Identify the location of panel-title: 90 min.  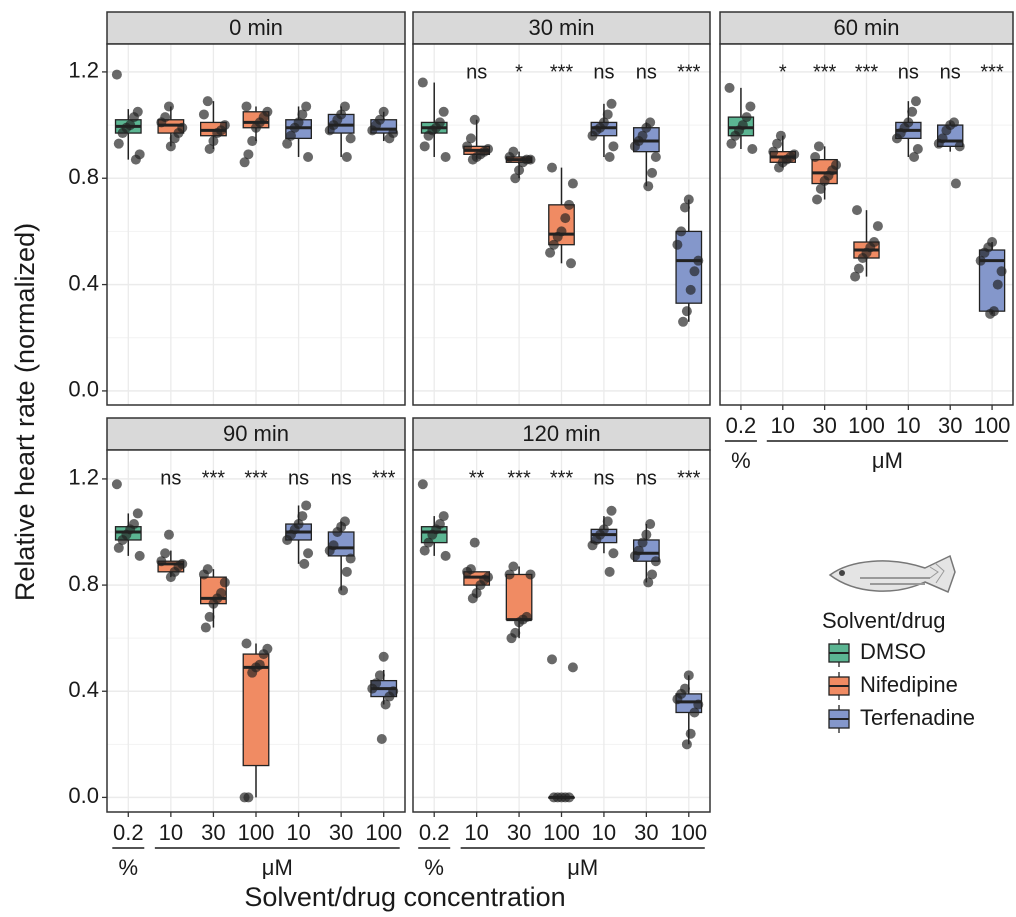
(256, 433).